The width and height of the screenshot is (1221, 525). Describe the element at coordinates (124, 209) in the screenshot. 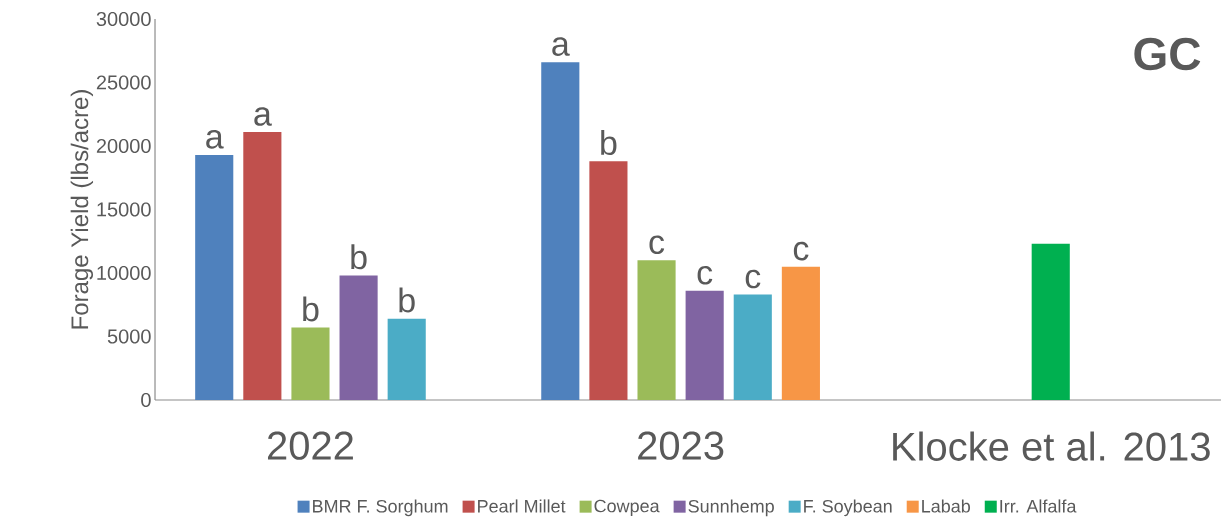

I see `y-tick-label: 15000` at that location.